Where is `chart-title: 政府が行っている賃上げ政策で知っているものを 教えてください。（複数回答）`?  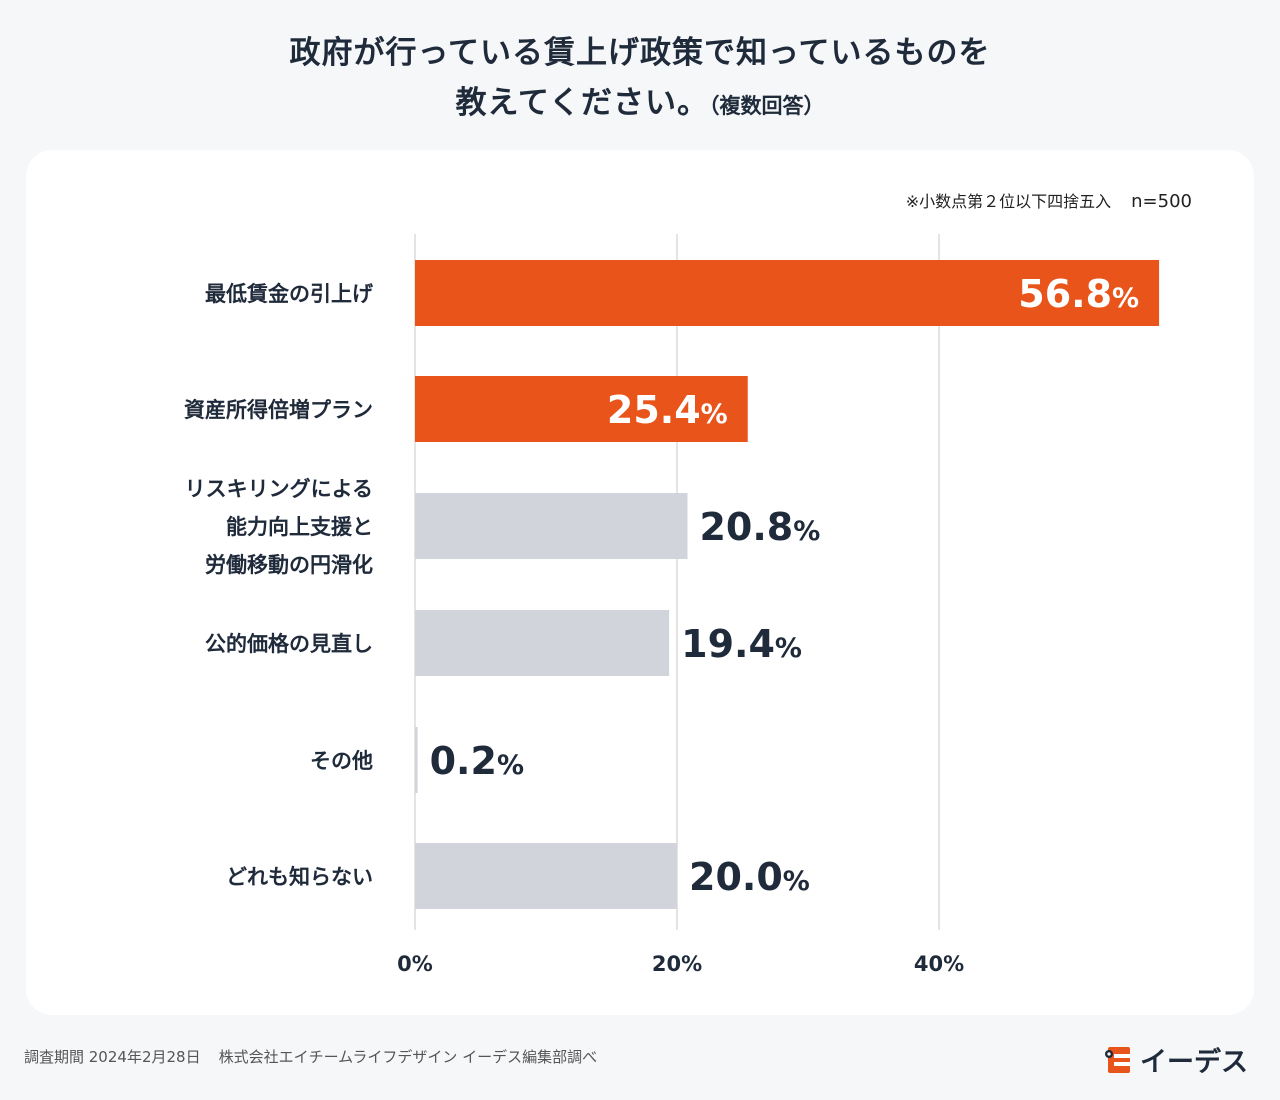
chart-title: 政府が行っている賃上げ政策で知っているものを 教えてください。（複数回答） is located at coordinates (640, 79).